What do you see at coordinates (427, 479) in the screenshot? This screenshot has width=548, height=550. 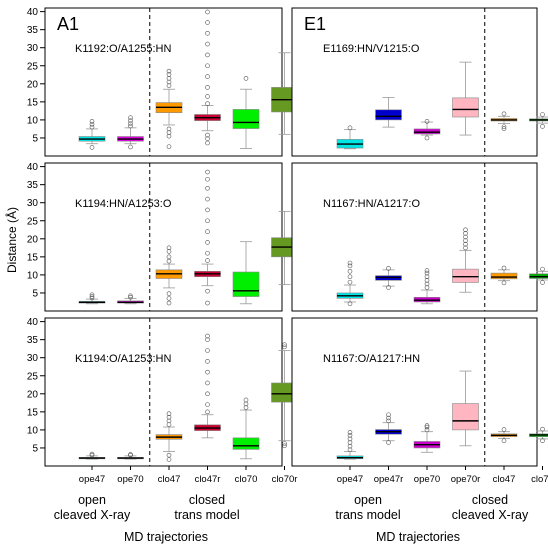 I see `x-tick-label: ope70` at bounding box center [427, 479].